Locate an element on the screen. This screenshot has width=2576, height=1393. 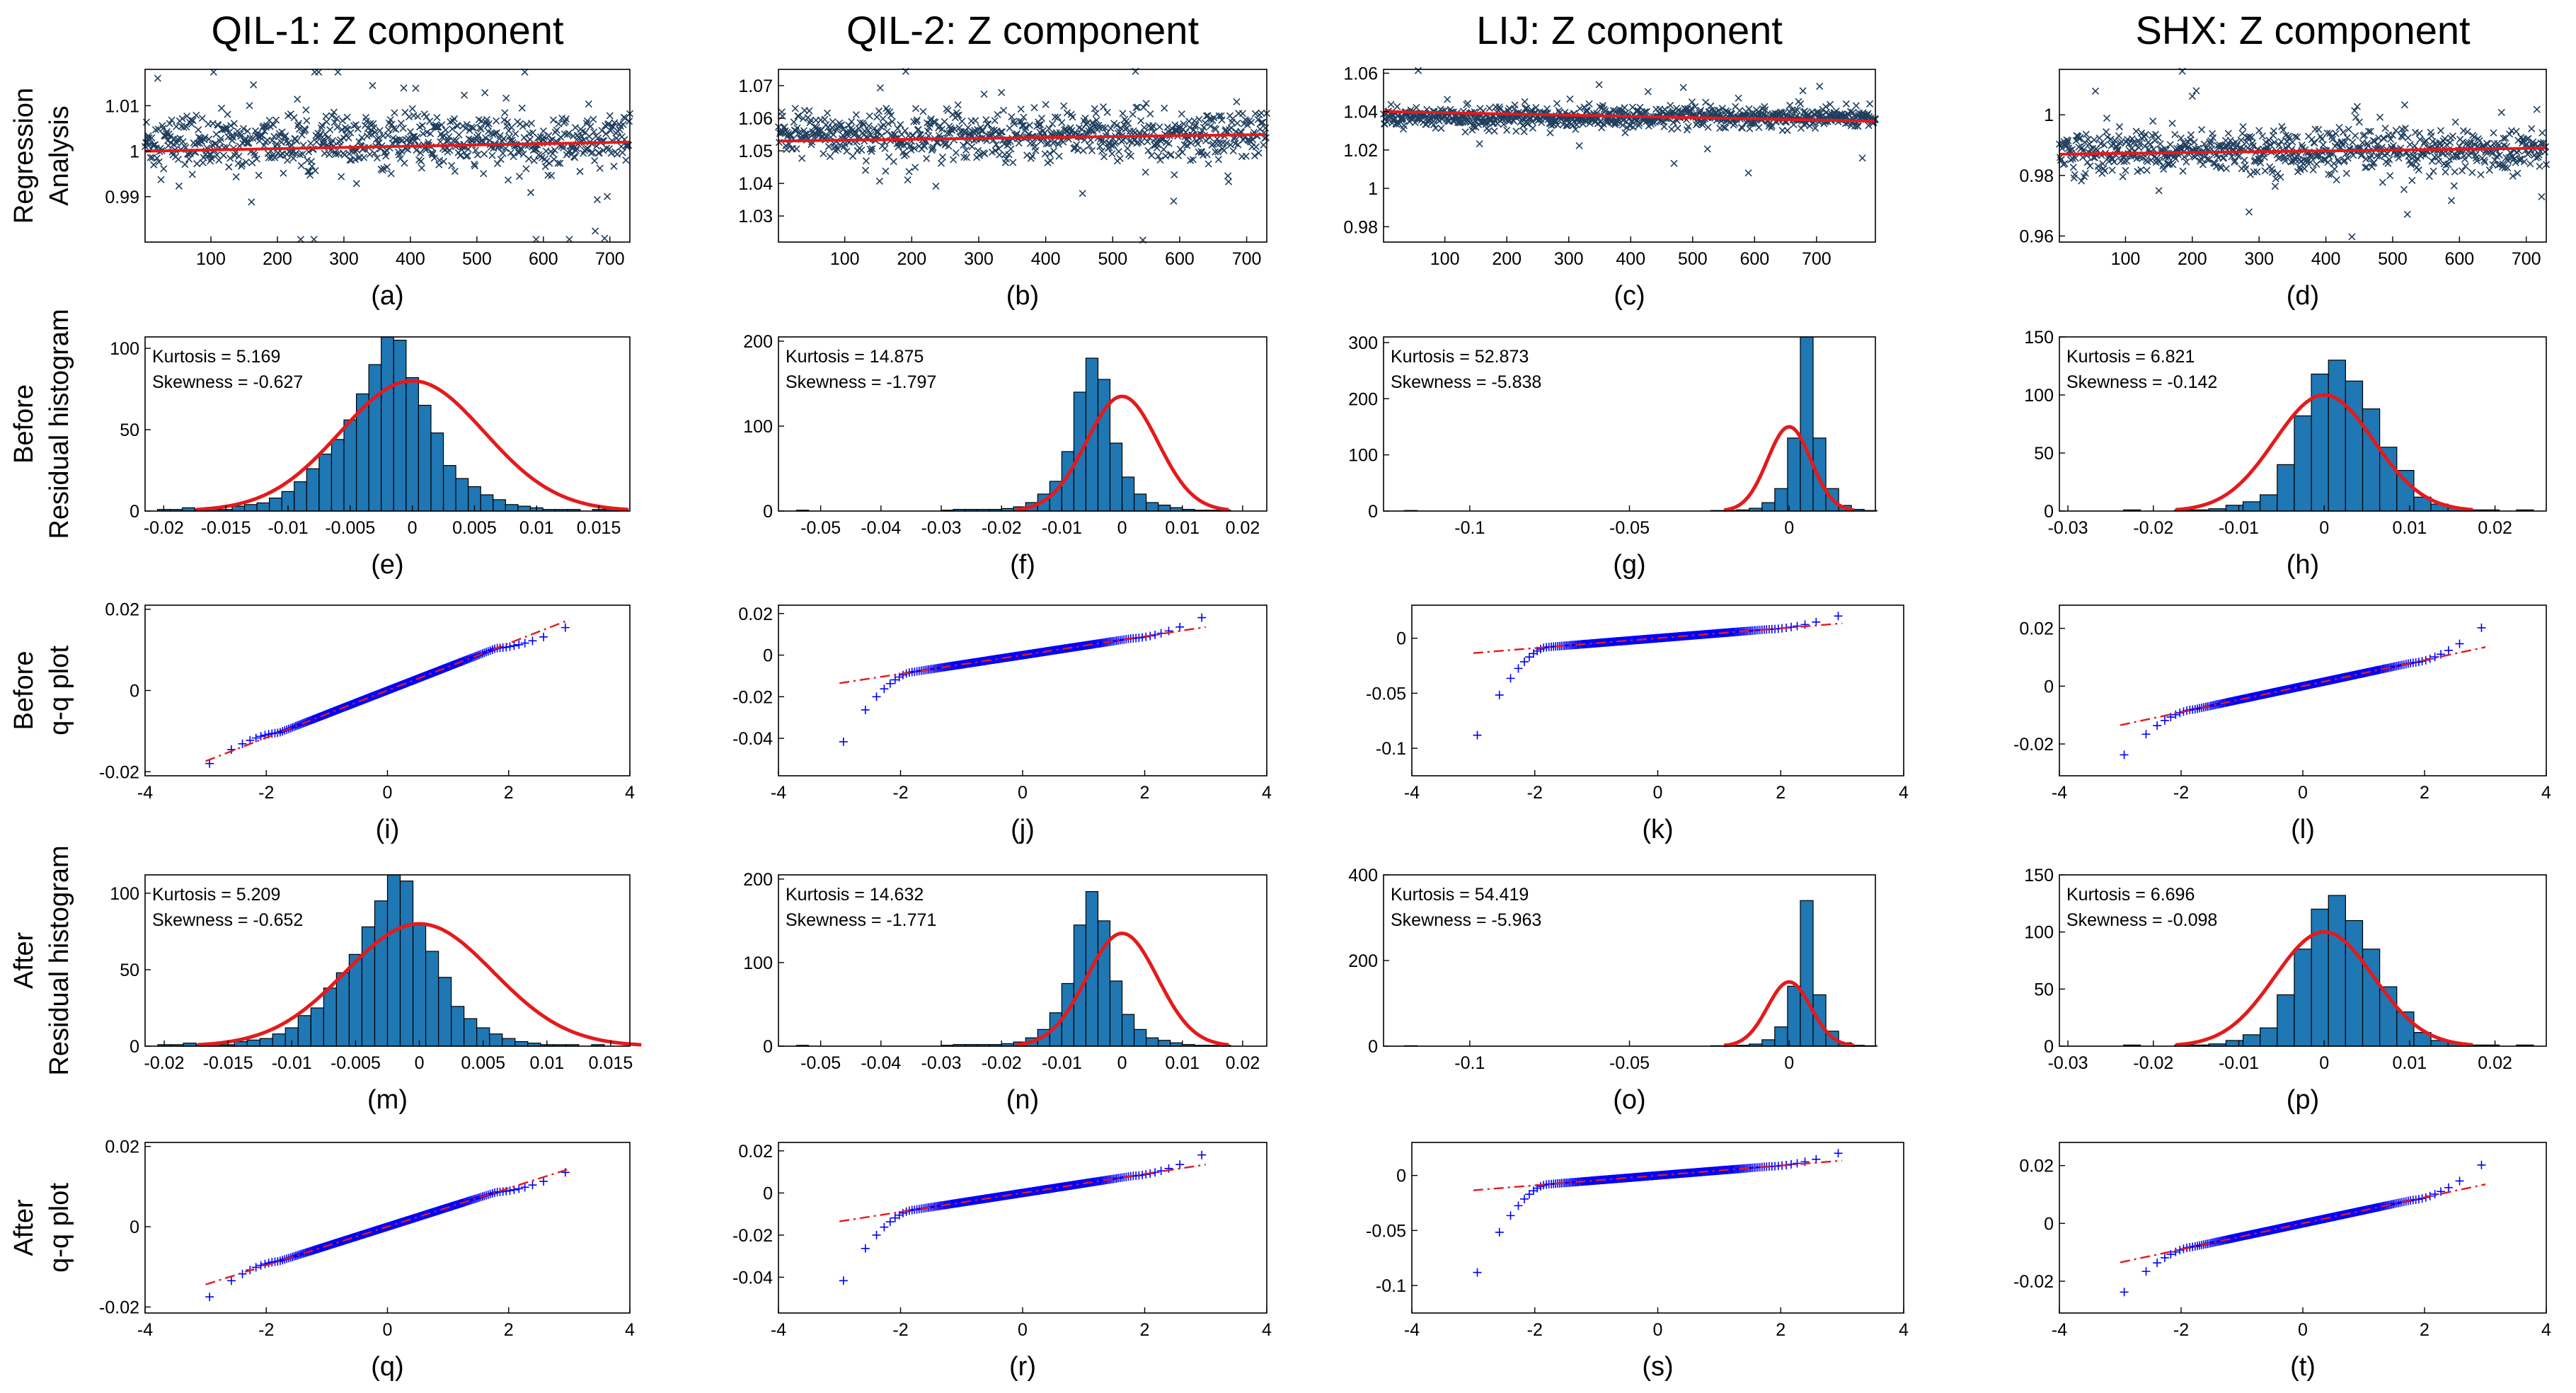
regression-xtick-label: 700 is located at coordinates (610, 259).